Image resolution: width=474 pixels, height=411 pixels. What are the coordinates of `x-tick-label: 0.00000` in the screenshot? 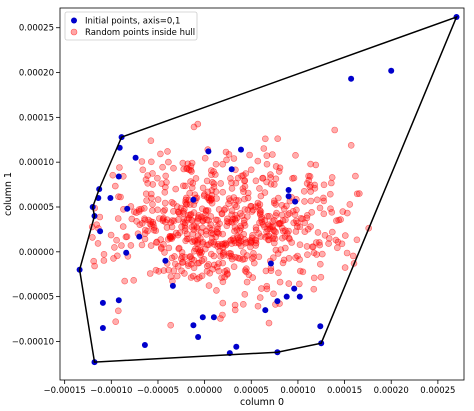 It's located at (204, 391).